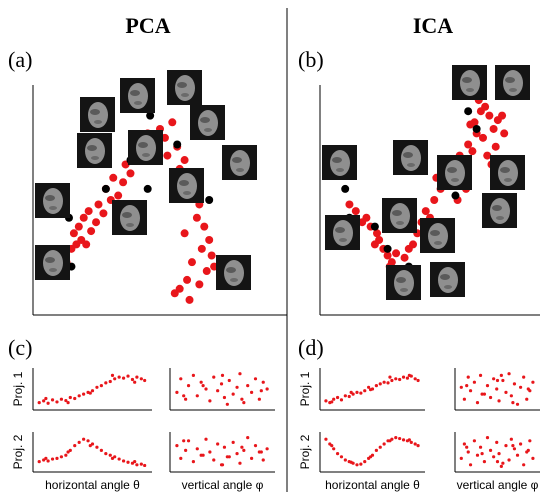 This screenshot has height=497, width=547. Describe the element at coordinates (92, 485) in the screenshot. I see `x-axis-label: horizontal angle θ` at that location.